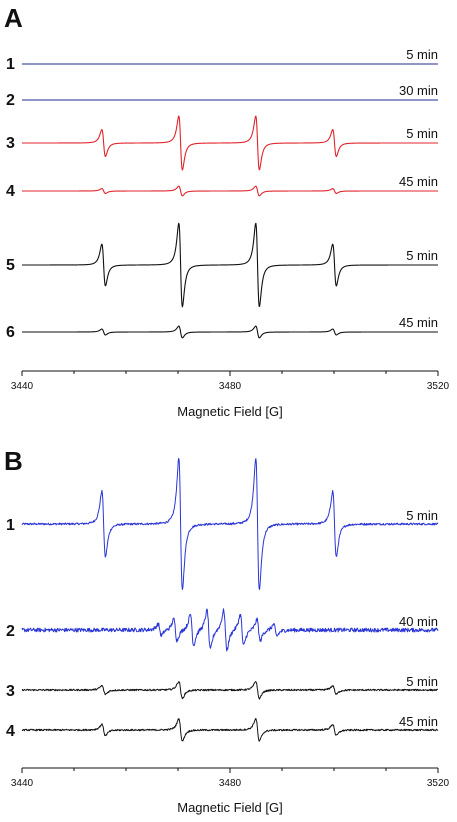 The width and height of the screenshot is (457, 822). What do you see at coordinates (418, 621) in the screenshot?
I see `trace-time-label: 40 min` at bounding box center [418, 621].